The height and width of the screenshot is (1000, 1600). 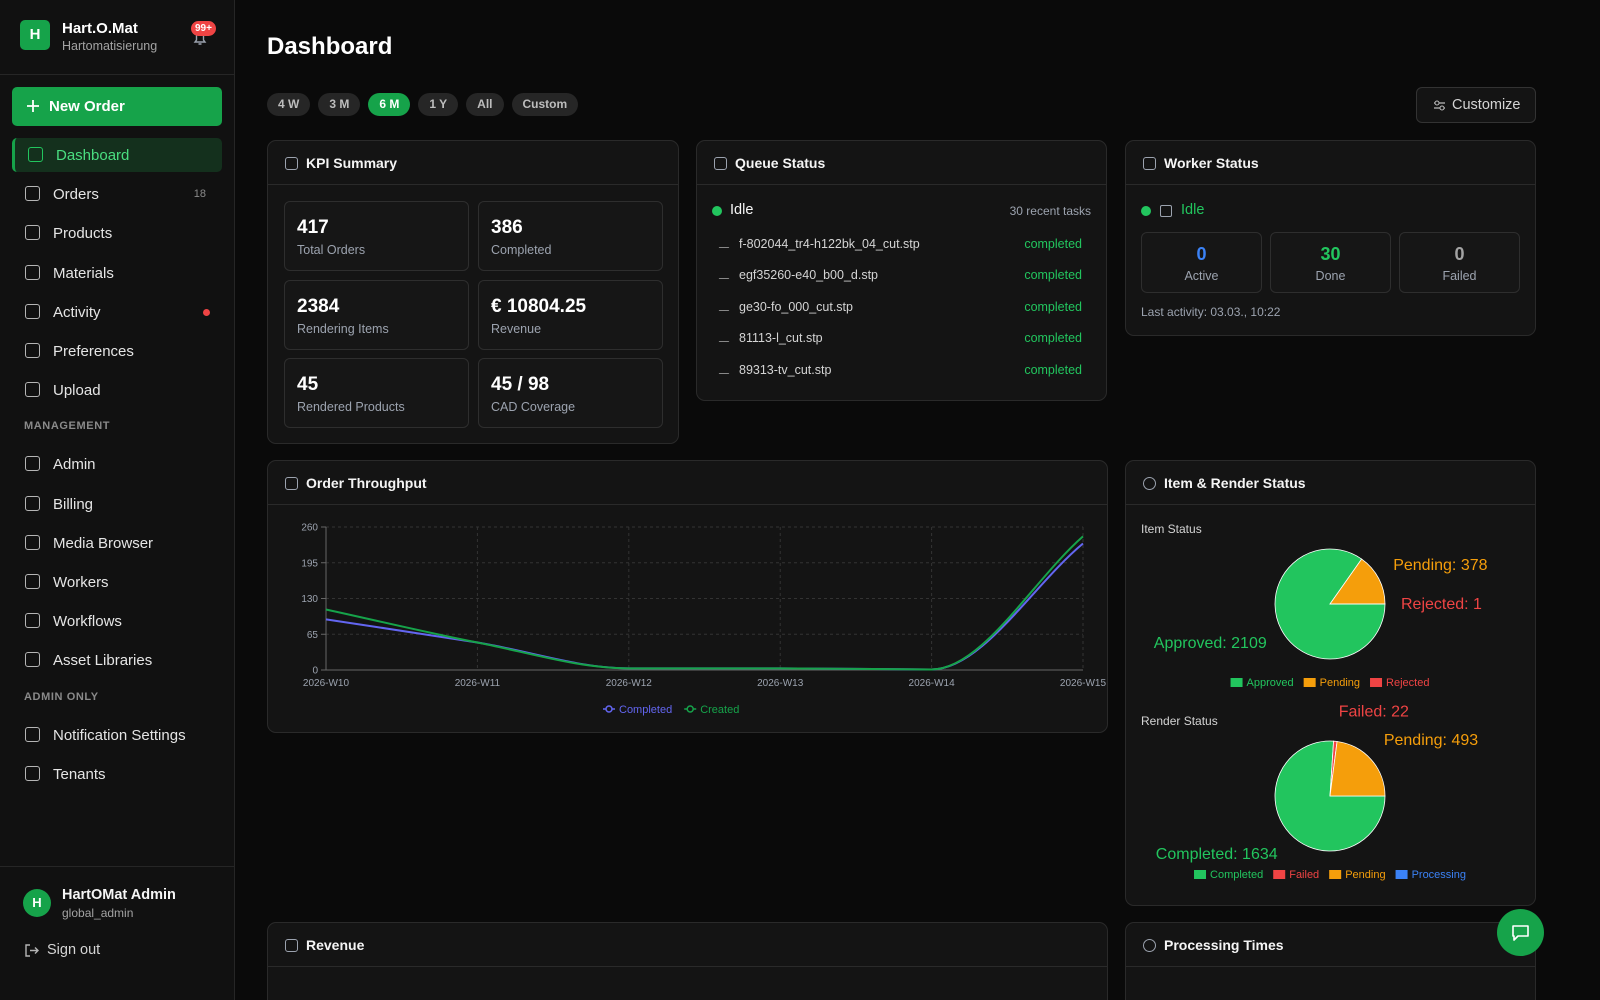 What do you see at coordinates (780, 163) in the screenshot?
I see `panel-title: Queue Status` at bounding box center [780, 163].